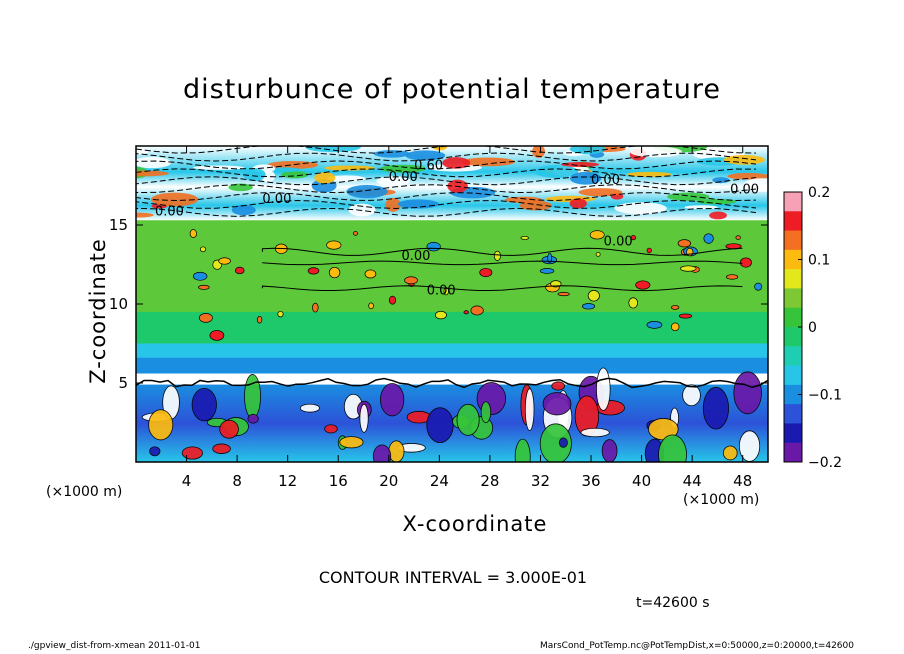 The height and width of the screenshot is (654, 904). Describe the element at coordinates (452, 365) in the screenshot. I see `field-band-blue` at that location.